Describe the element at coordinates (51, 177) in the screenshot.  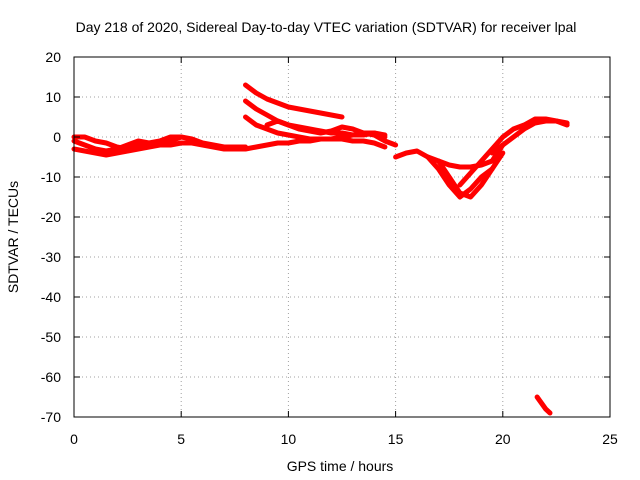
I see `y-tick-label: -10` at that location.